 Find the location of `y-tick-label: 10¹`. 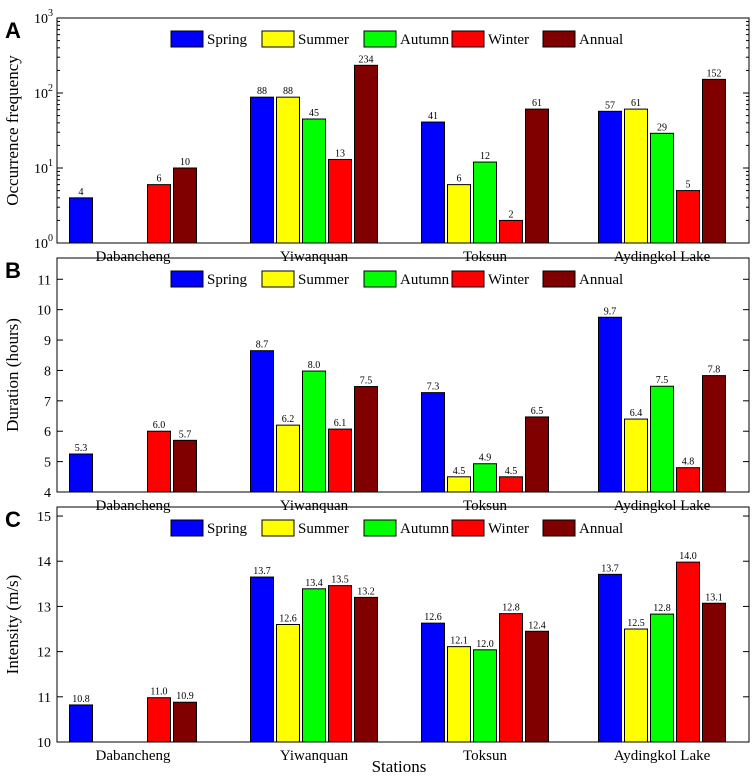

y-tick-label: 10¹ is located at coordinates (43, 167).